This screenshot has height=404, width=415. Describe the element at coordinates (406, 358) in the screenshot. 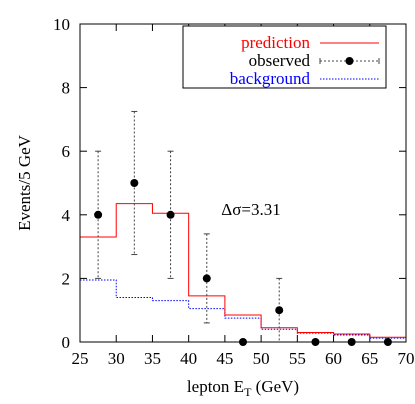

I see `x-tick-label: 70` at that location.